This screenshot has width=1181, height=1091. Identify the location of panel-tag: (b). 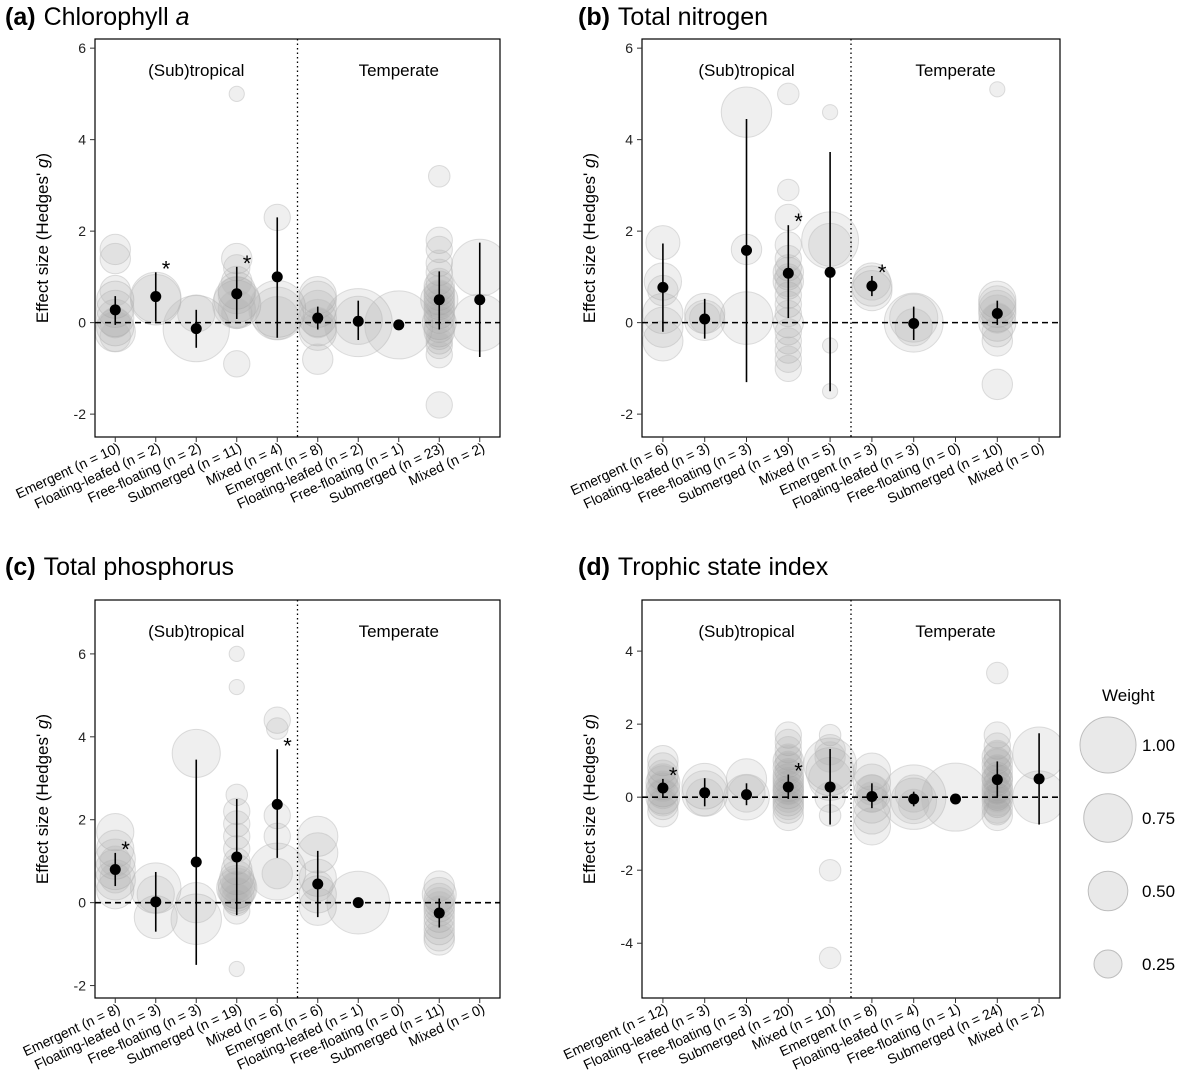
(594, 17).